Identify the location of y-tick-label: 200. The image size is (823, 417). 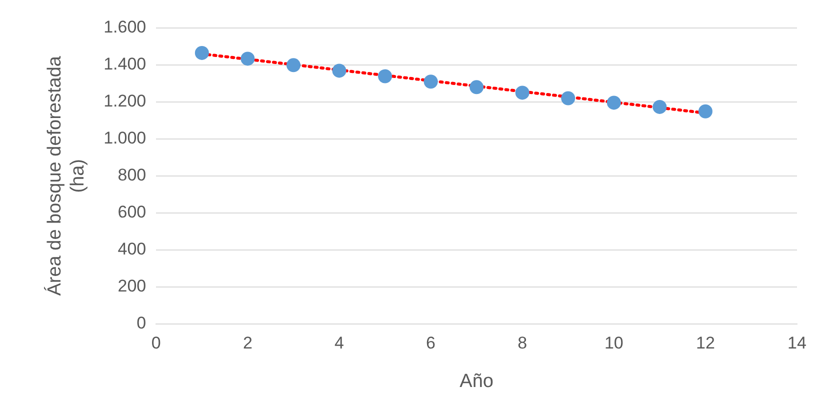
(132, 286).